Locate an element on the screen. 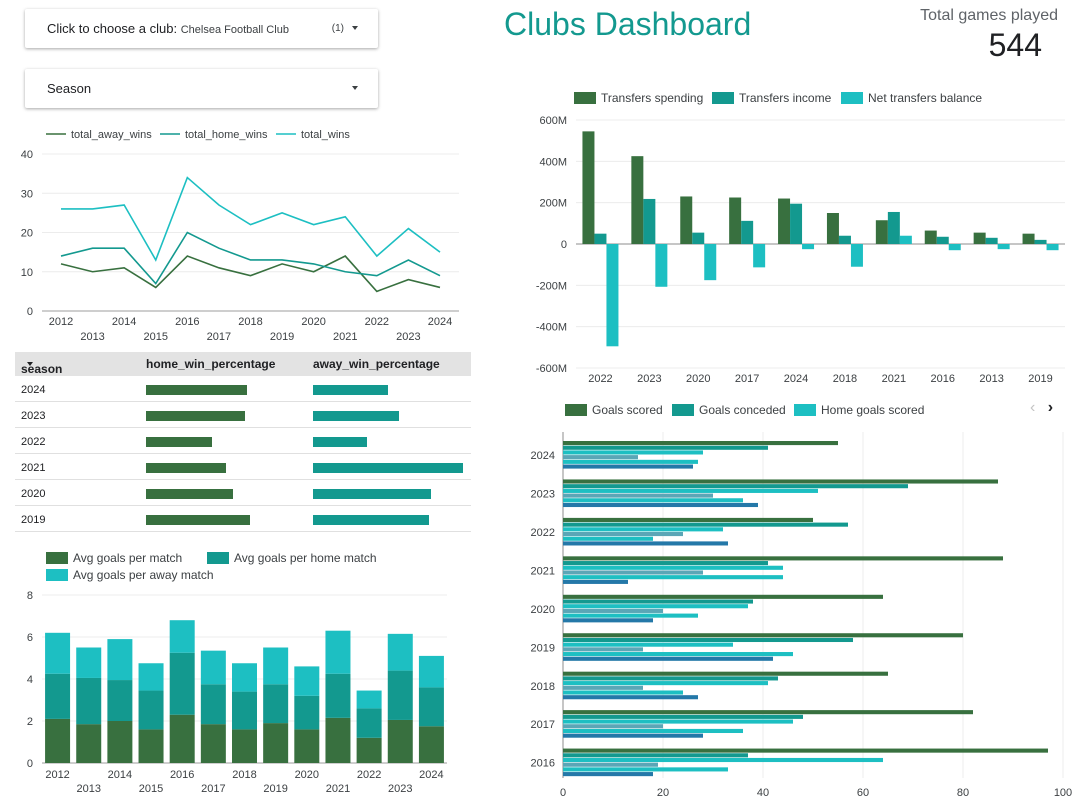 The height and width of the screenshot is (806, 1077). x-tick-label: 2024 is located at coordinates (431, 775).